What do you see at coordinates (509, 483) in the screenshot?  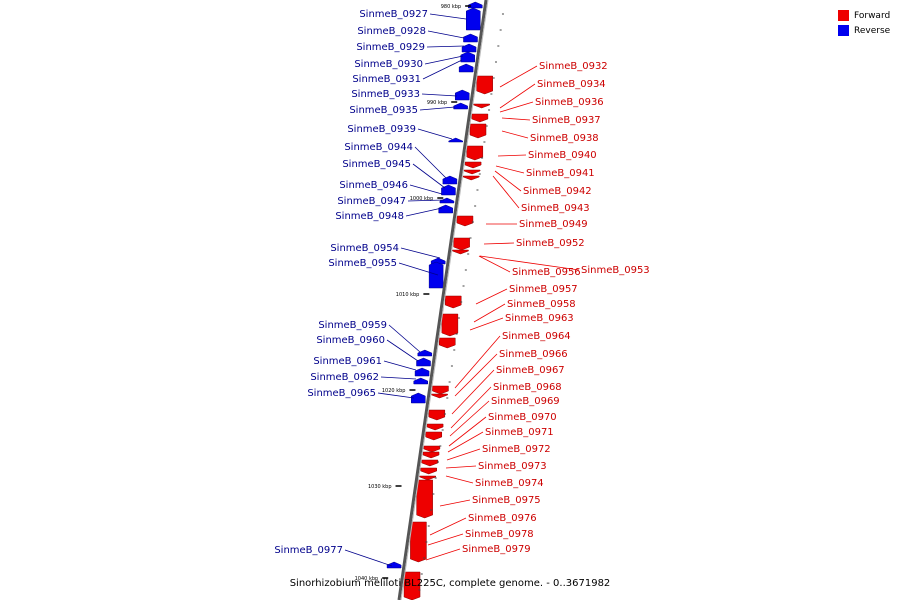 I see `forward-gene-label: SinmeB_0974` at bounding box center [509, 483].